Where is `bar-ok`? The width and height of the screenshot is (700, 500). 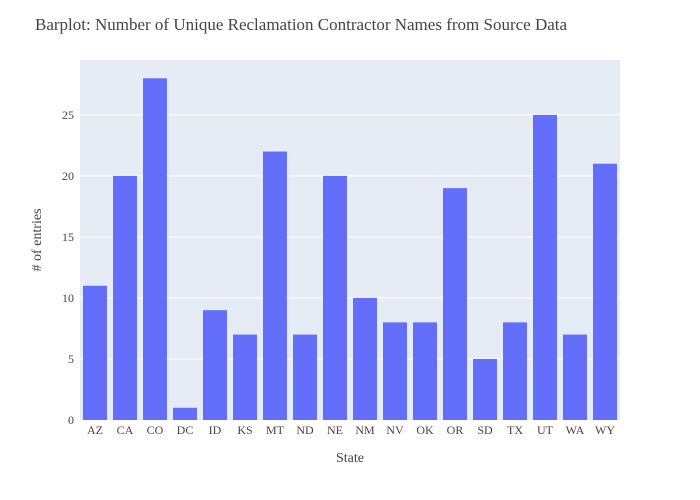
bar-ok is located at coordinates (425, 371).